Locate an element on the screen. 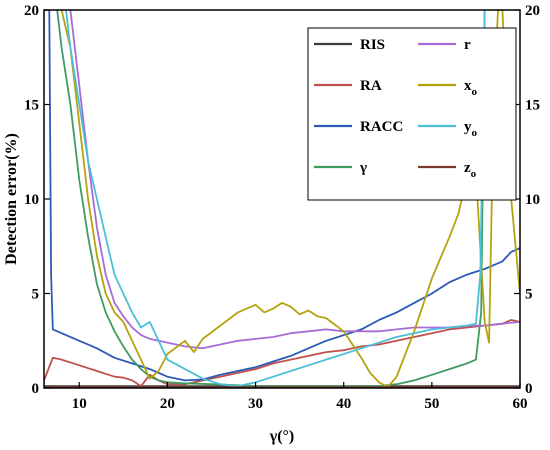  x-tick-label: 10 is located at coordinates (79, 404).